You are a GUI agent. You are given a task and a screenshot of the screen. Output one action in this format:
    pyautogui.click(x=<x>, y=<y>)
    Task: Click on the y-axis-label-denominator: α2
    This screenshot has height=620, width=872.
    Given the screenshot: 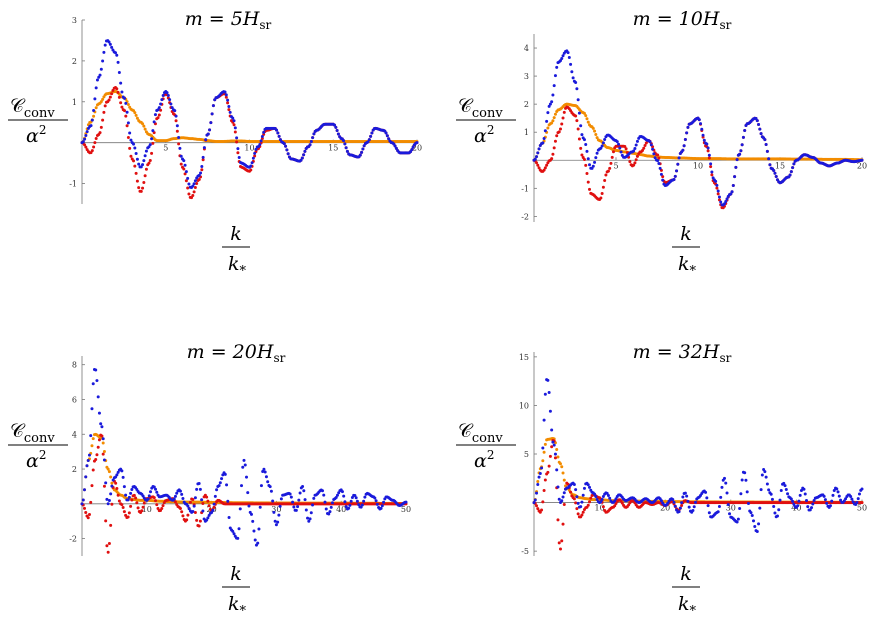 What is the action you would take?
    pyautogui.click(x=36, y=460)
    